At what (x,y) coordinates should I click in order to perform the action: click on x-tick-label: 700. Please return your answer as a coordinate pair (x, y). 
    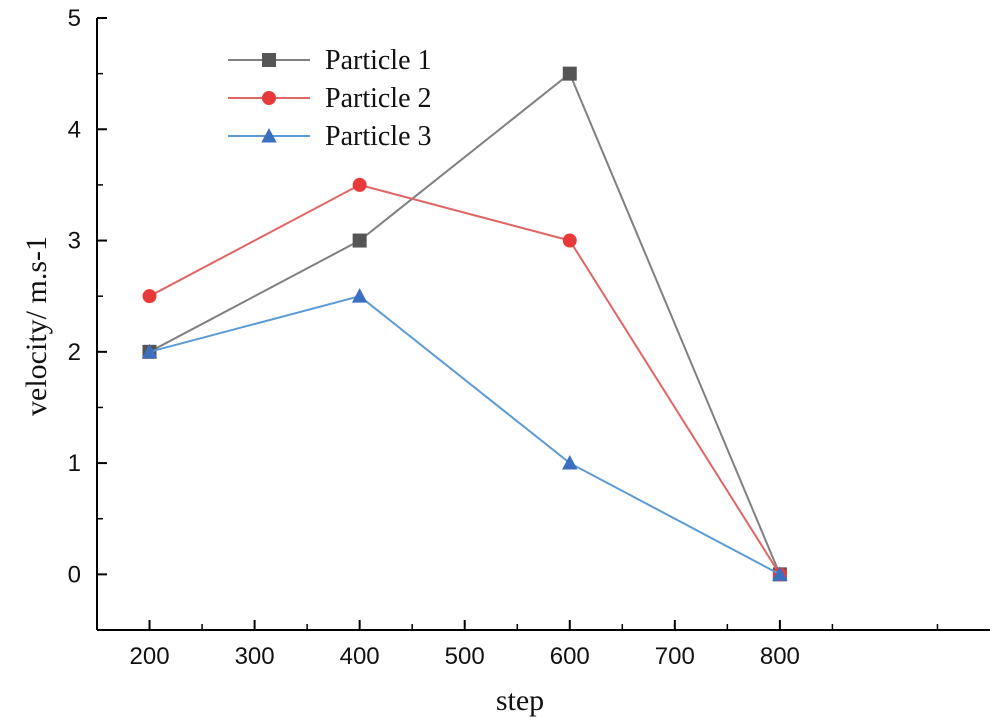
    Looking at the image, I should click on (675, 656).